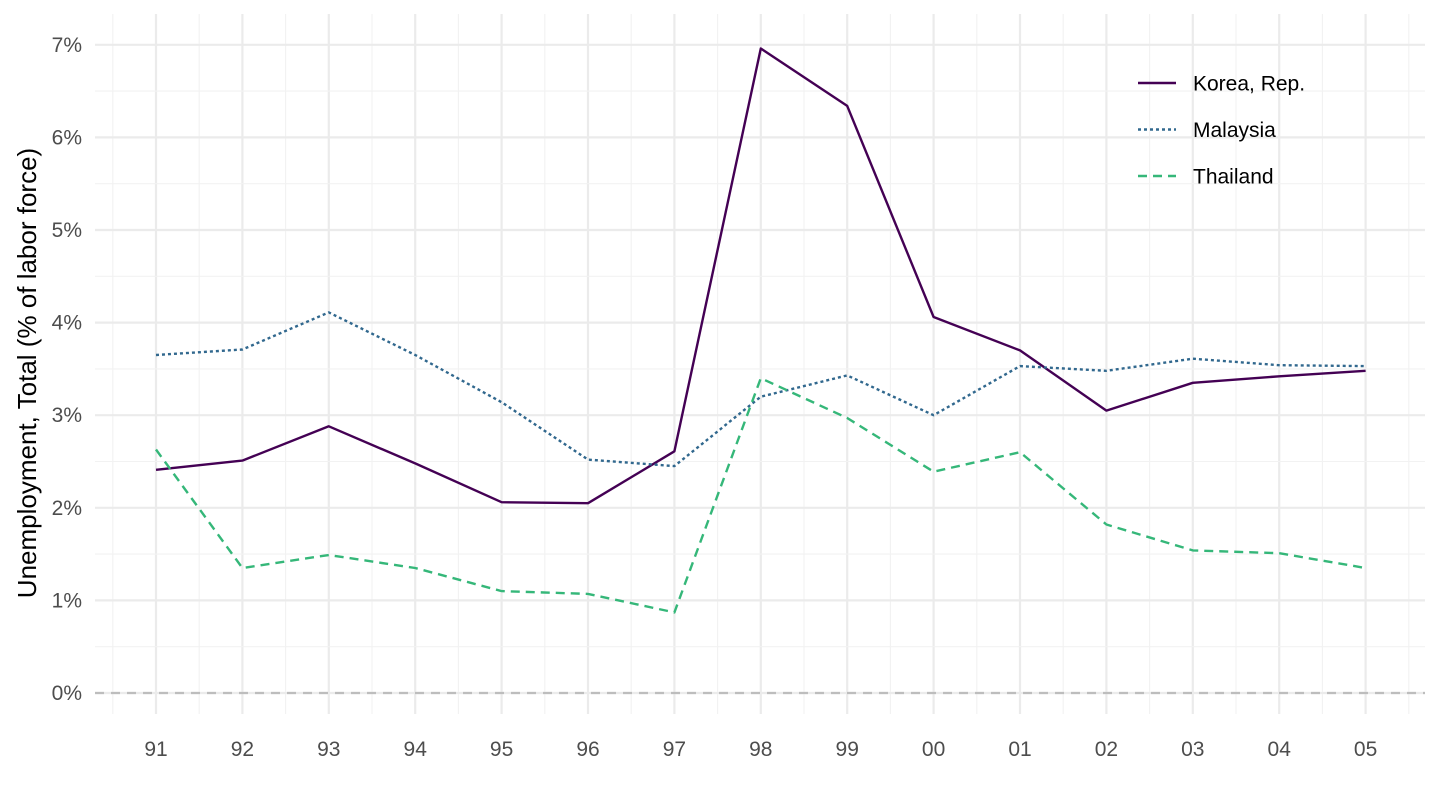  I want to click on legend-label: Malaysia, so click(1234, 130).